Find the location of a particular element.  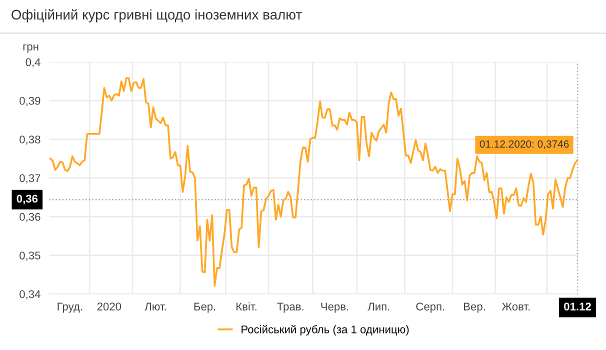

y-tick-label: 0,35 is located at coordinates (30, 256).